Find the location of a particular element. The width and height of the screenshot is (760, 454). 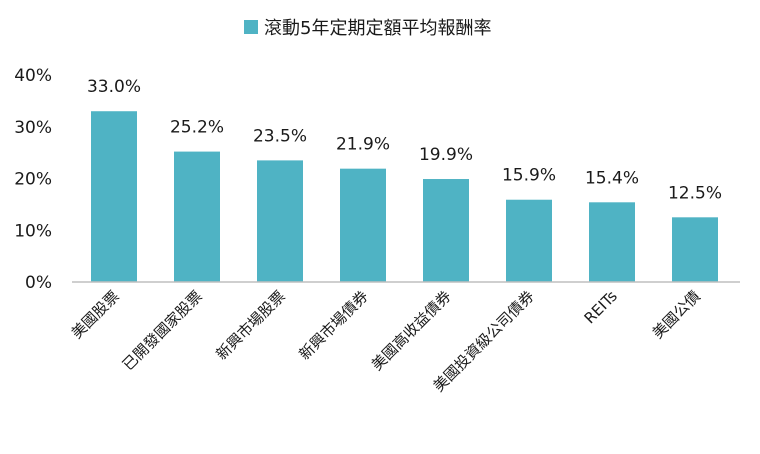

data-label: 15.4% is located at coordinates (612, 178).